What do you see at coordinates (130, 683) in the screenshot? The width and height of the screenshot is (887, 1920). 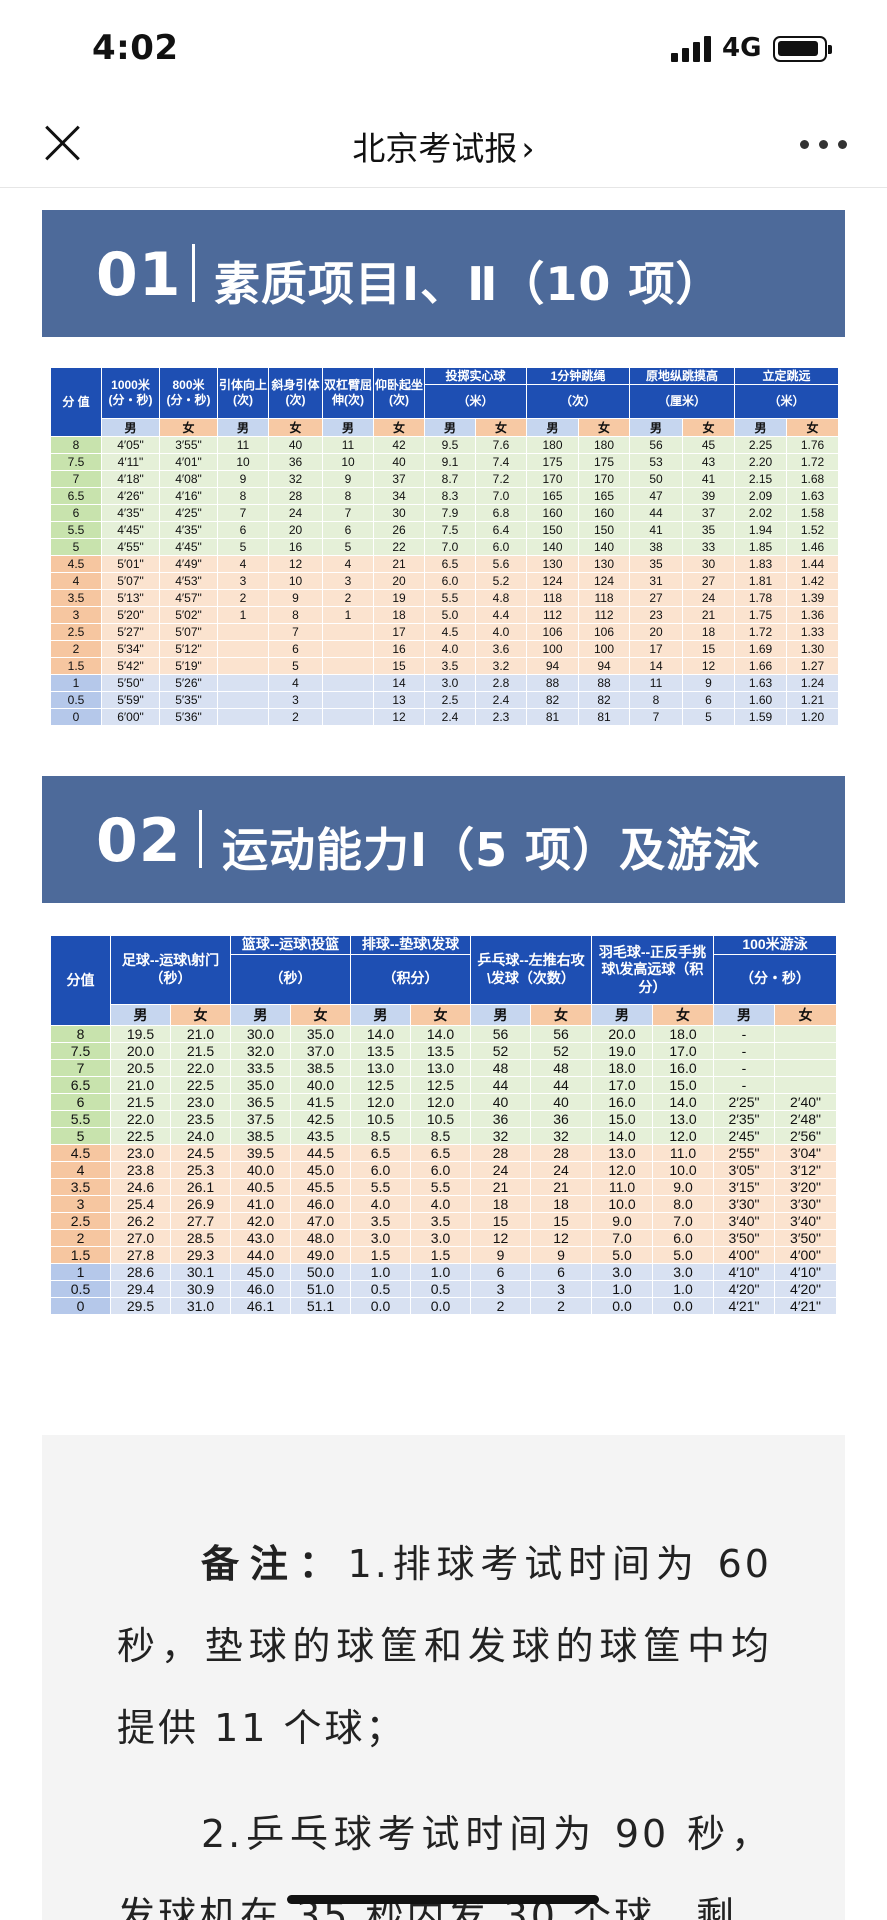 I see `value-cell: 5′50"` at bounding box center [130, 683].